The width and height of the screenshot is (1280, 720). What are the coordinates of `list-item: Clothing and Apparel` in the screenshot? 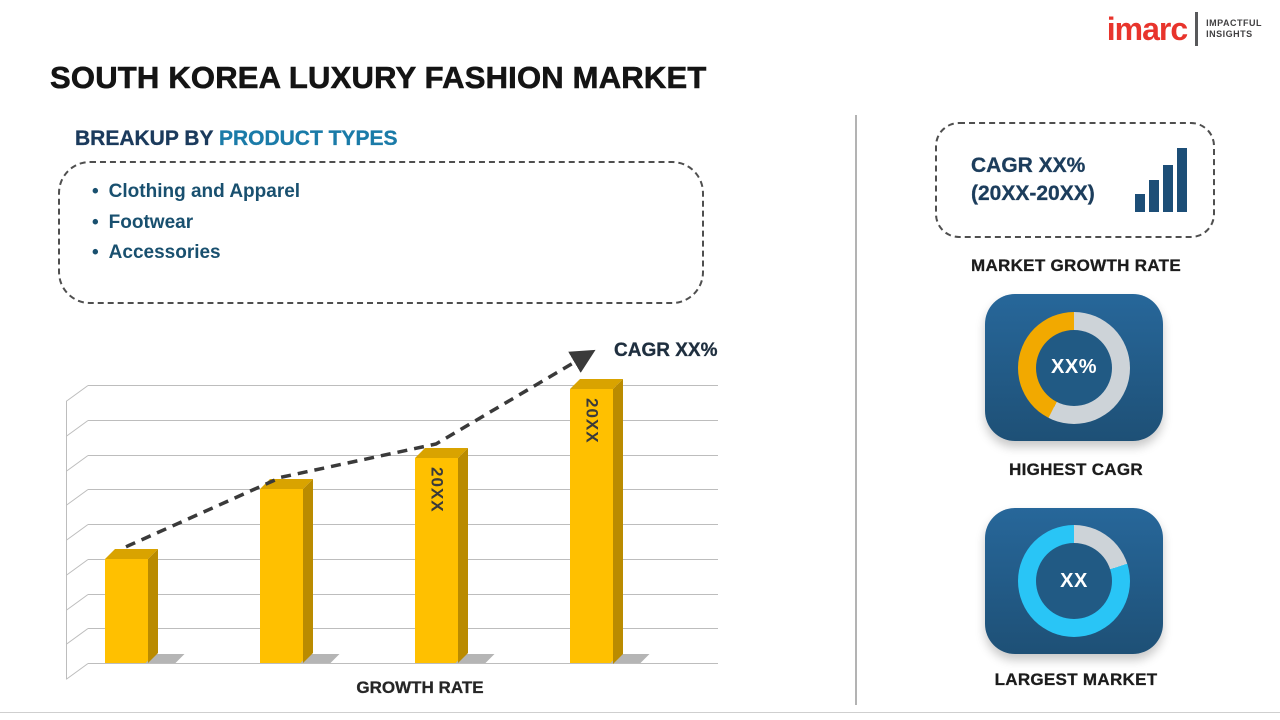 It's located at (397, 192).